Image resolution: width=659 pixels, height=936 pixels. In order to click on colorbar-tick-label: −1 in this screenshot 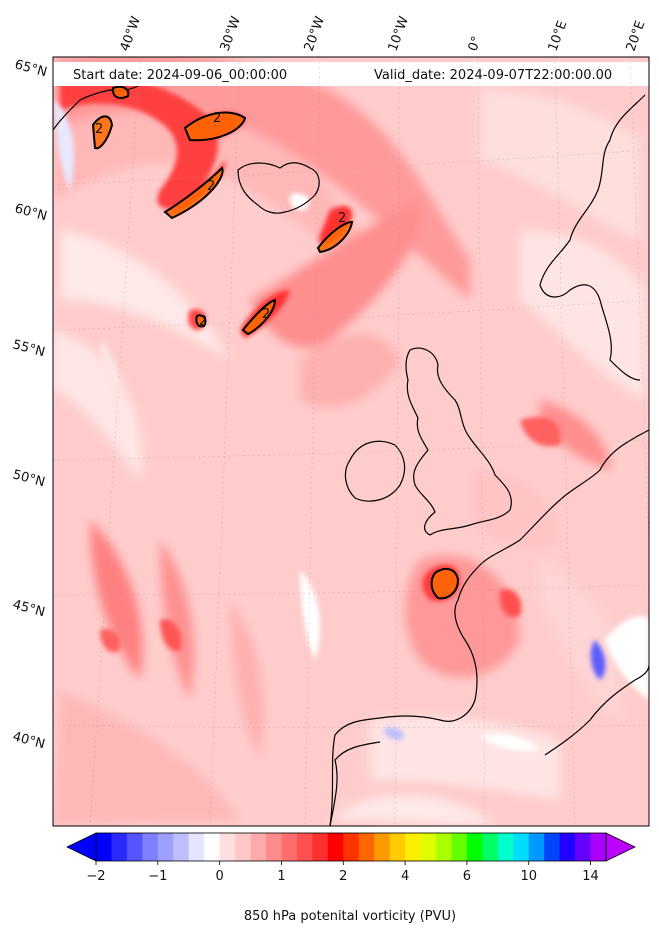, I will do `click(157, 876)`.